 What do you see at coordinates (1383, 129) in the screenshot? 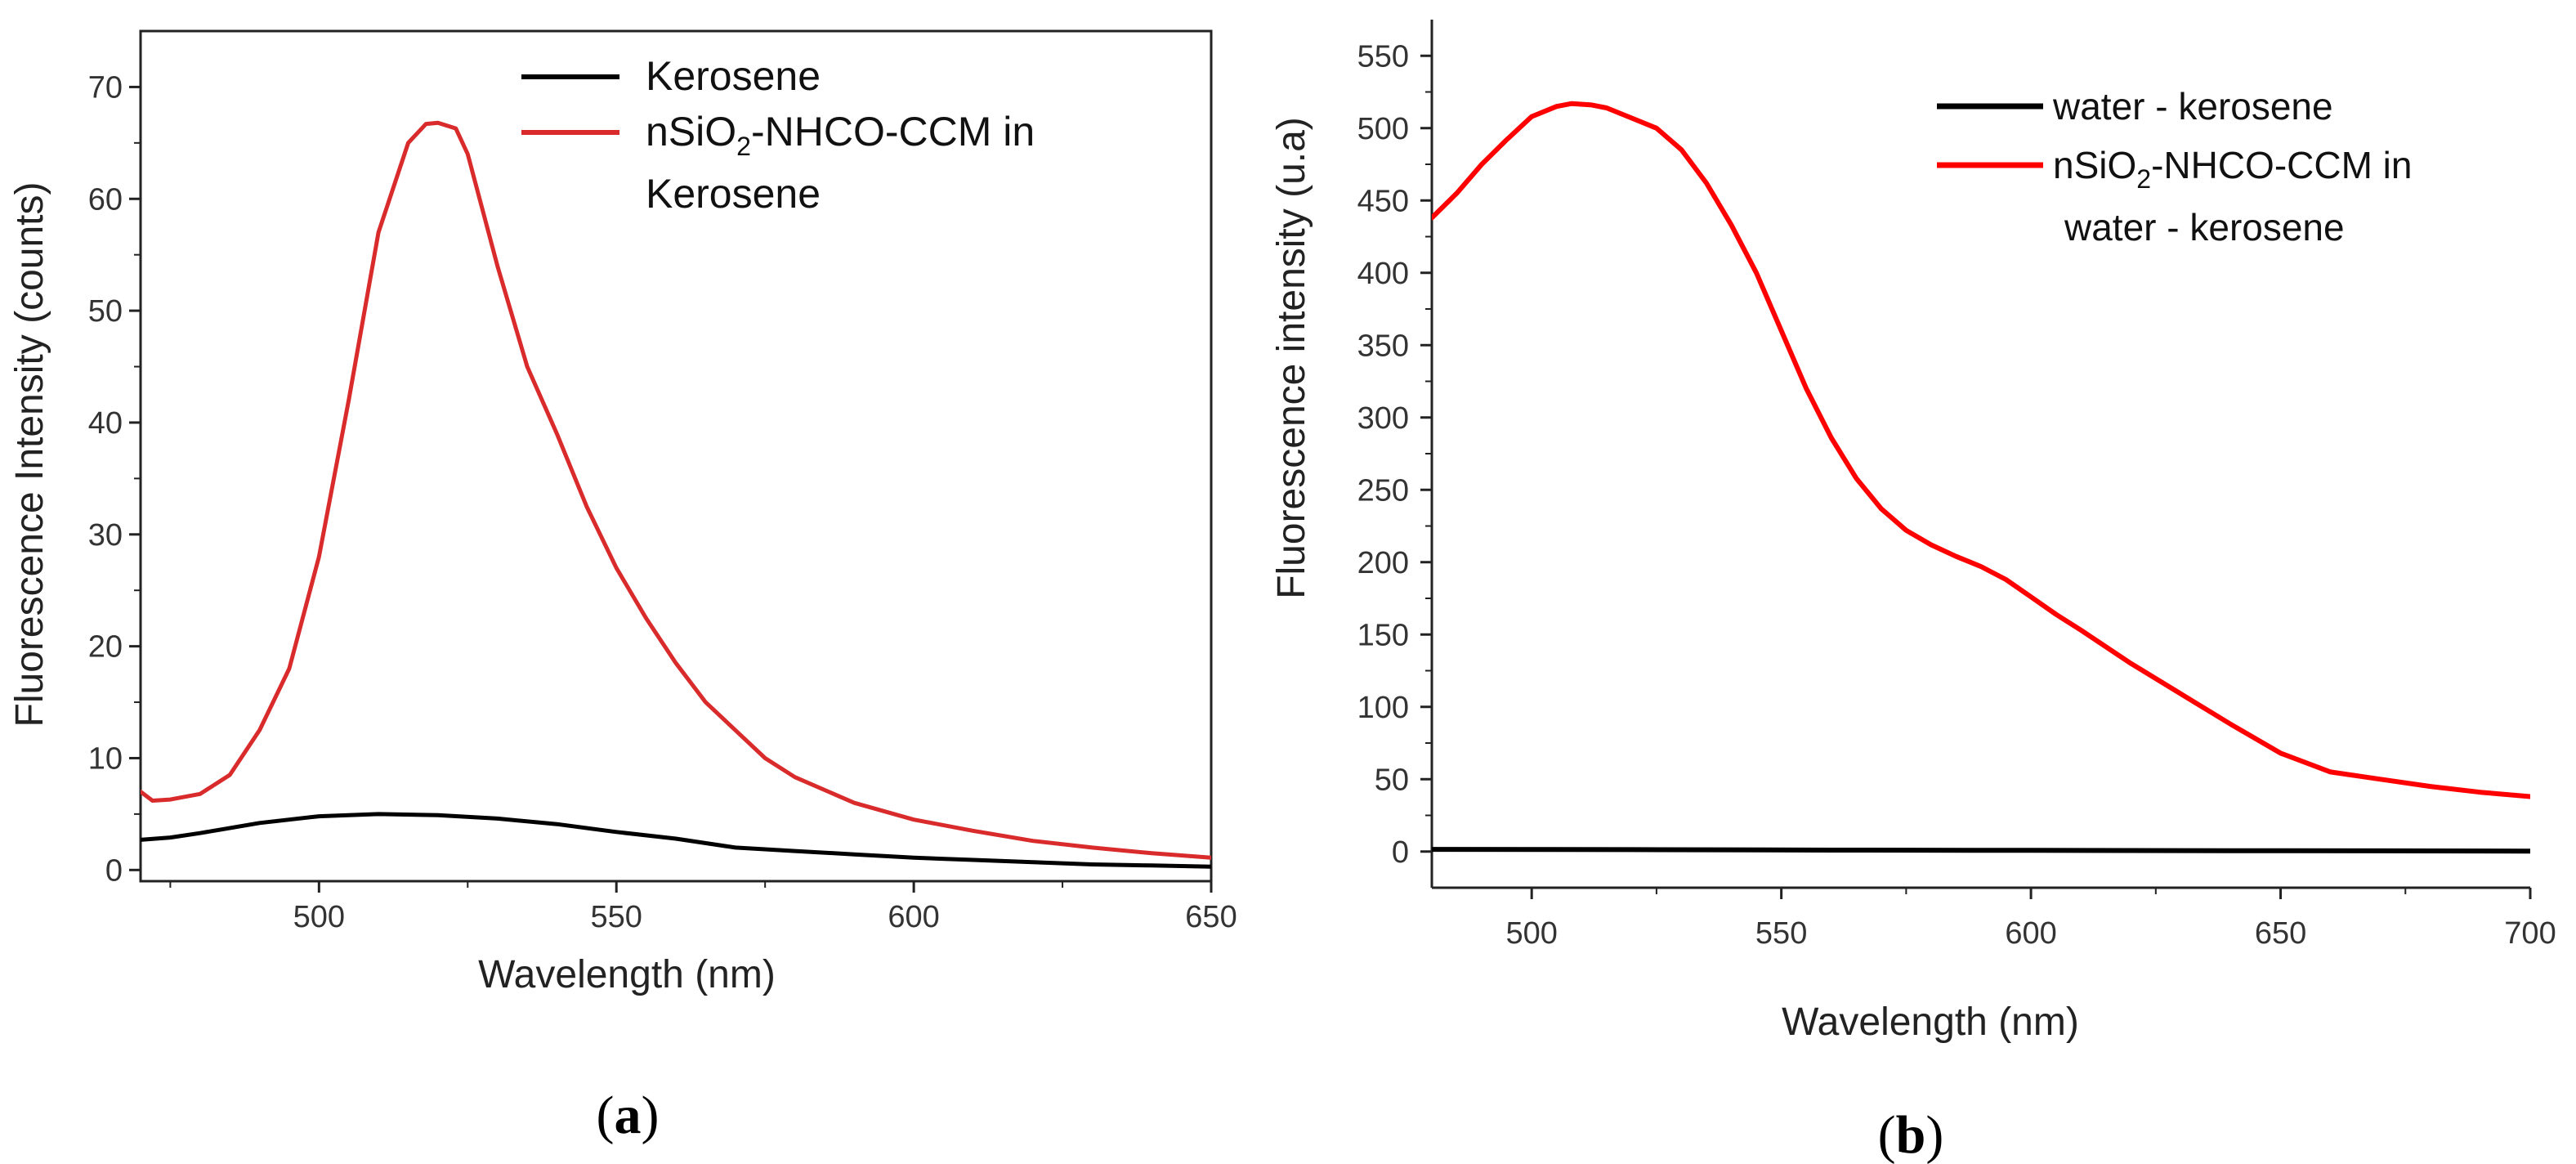
I see `y-tick-label: 500` at bounding box center [1383, 129].